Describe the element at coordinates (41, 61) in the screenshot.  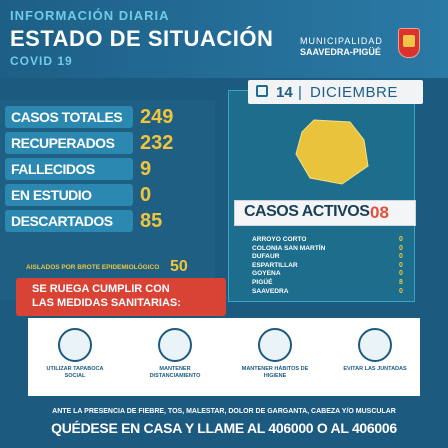
I see `page-subtitle: COVID 19` at that location.